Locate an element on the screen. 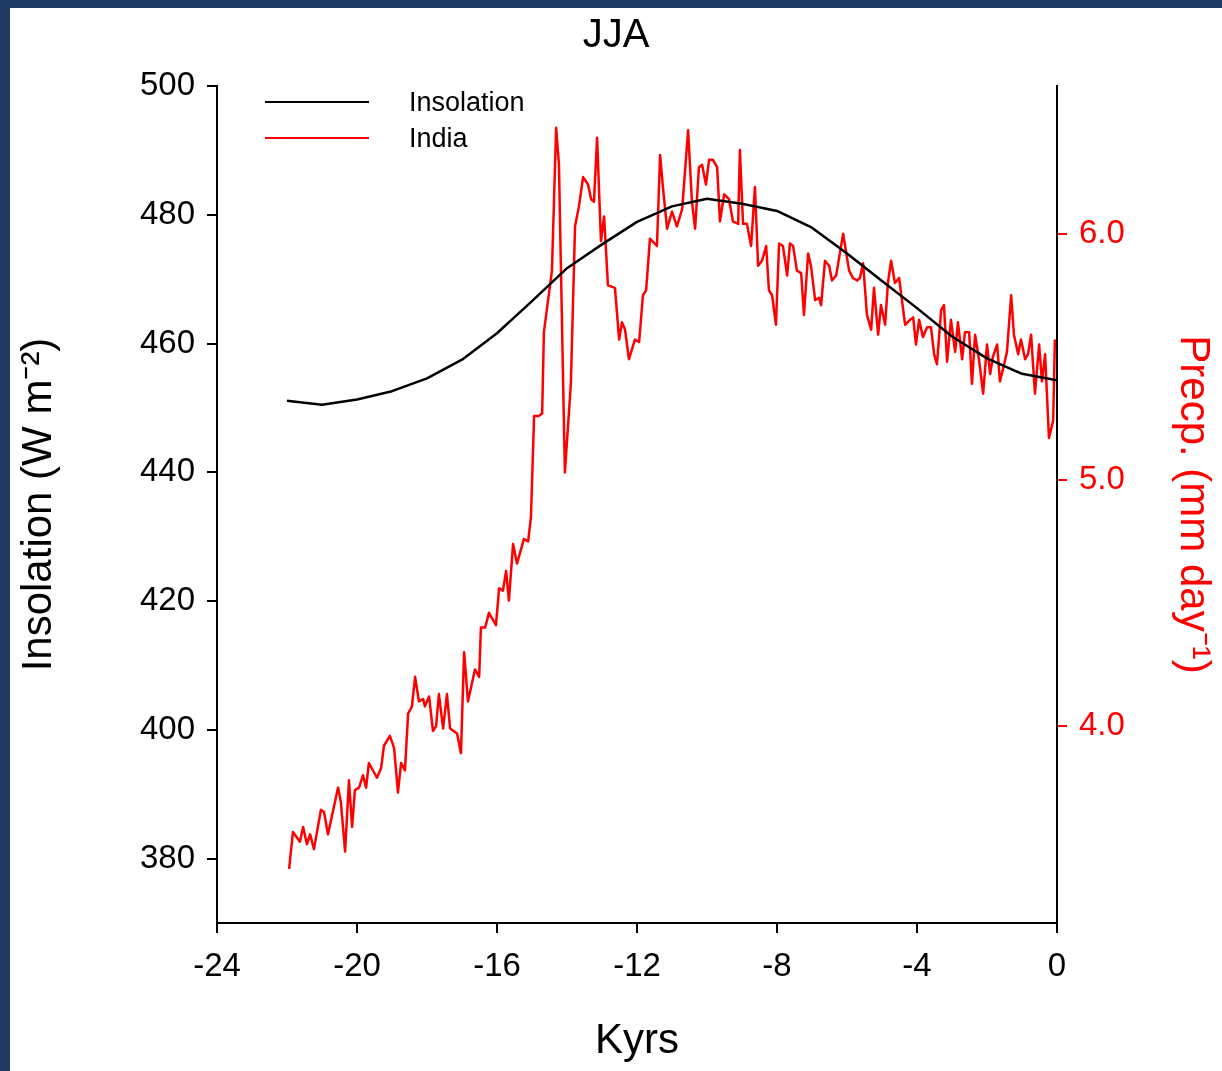 Image resolution: width=1222 pixels, height=1071 pixels. y-tick-label: 480 is located at coordinates (167, 212).